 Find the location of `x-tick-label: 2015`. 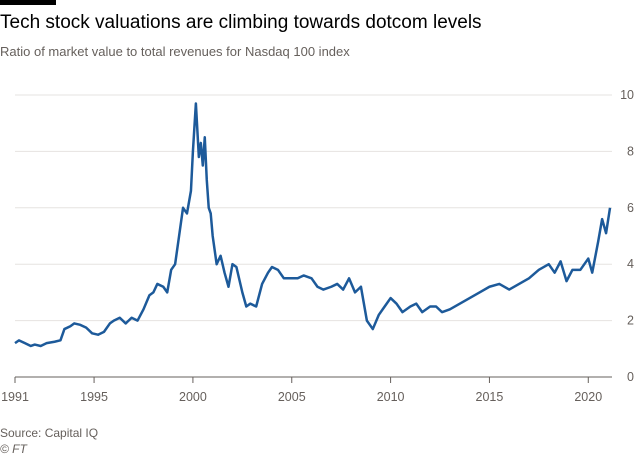

x-tick-label: 2015 is located at coordinates (490, 397).